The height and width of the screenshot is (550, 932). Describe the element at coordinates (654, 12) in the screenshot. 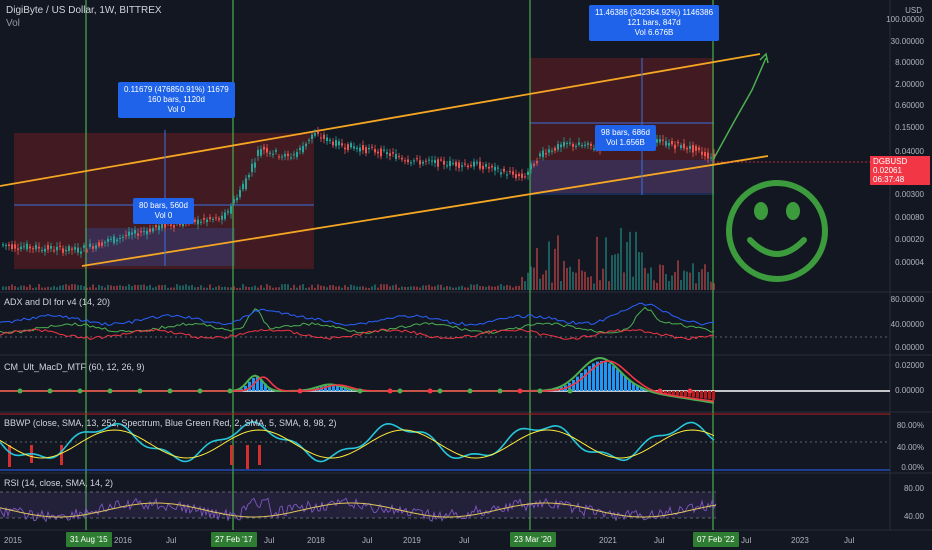

I see `measure-label-line: 11.46386 (342364.92%) 1146386` at that location.